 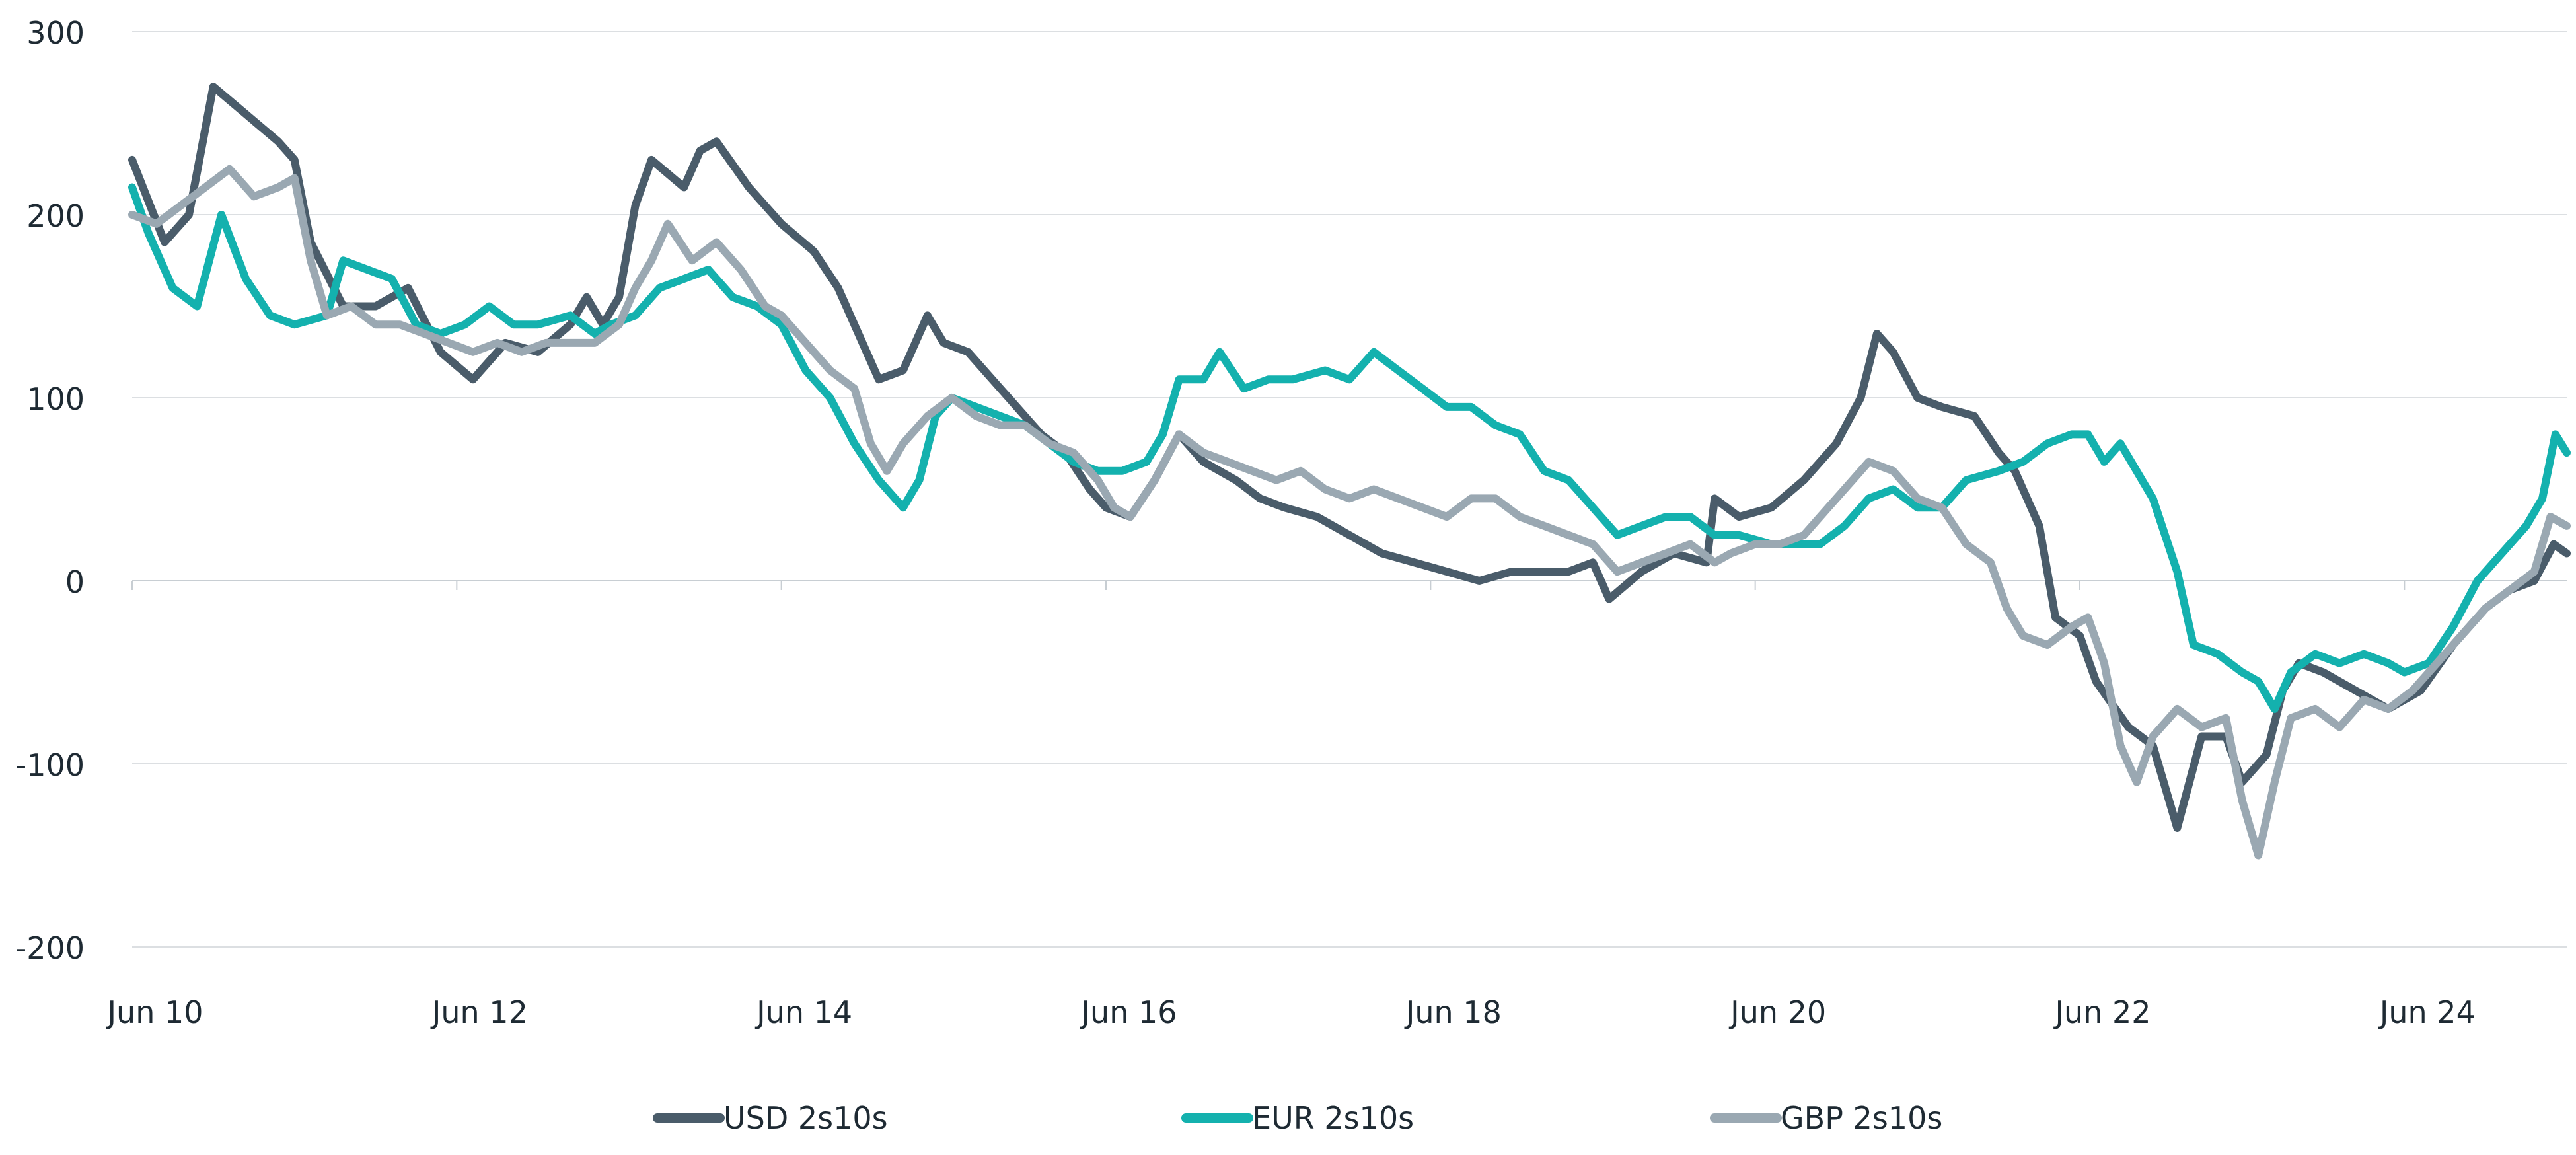 What do you see at coordinates (55, 33) in the screenshot?
I see `y-tick-label: 300` at bounding box center [55, 33].